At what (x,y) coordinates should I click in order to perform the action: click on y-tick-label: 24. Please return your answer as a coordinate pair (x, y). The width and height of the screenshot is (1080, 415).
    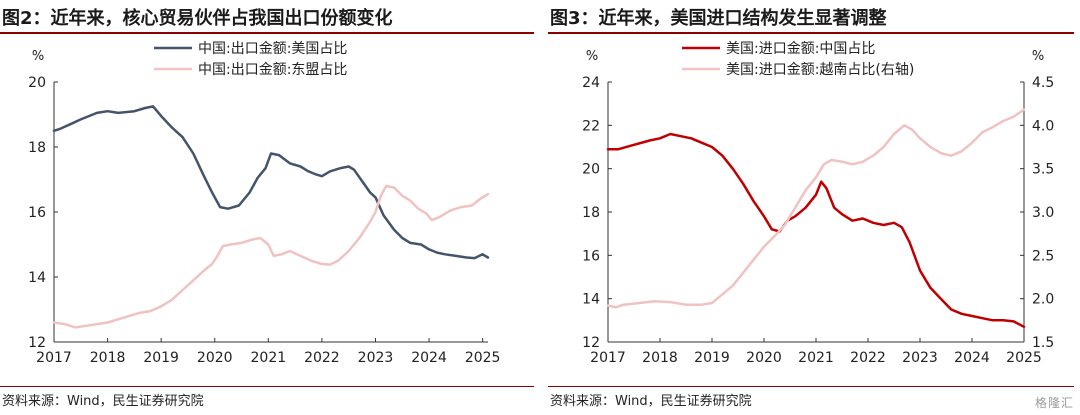
    Looking at the image, I should click on (591, 83).